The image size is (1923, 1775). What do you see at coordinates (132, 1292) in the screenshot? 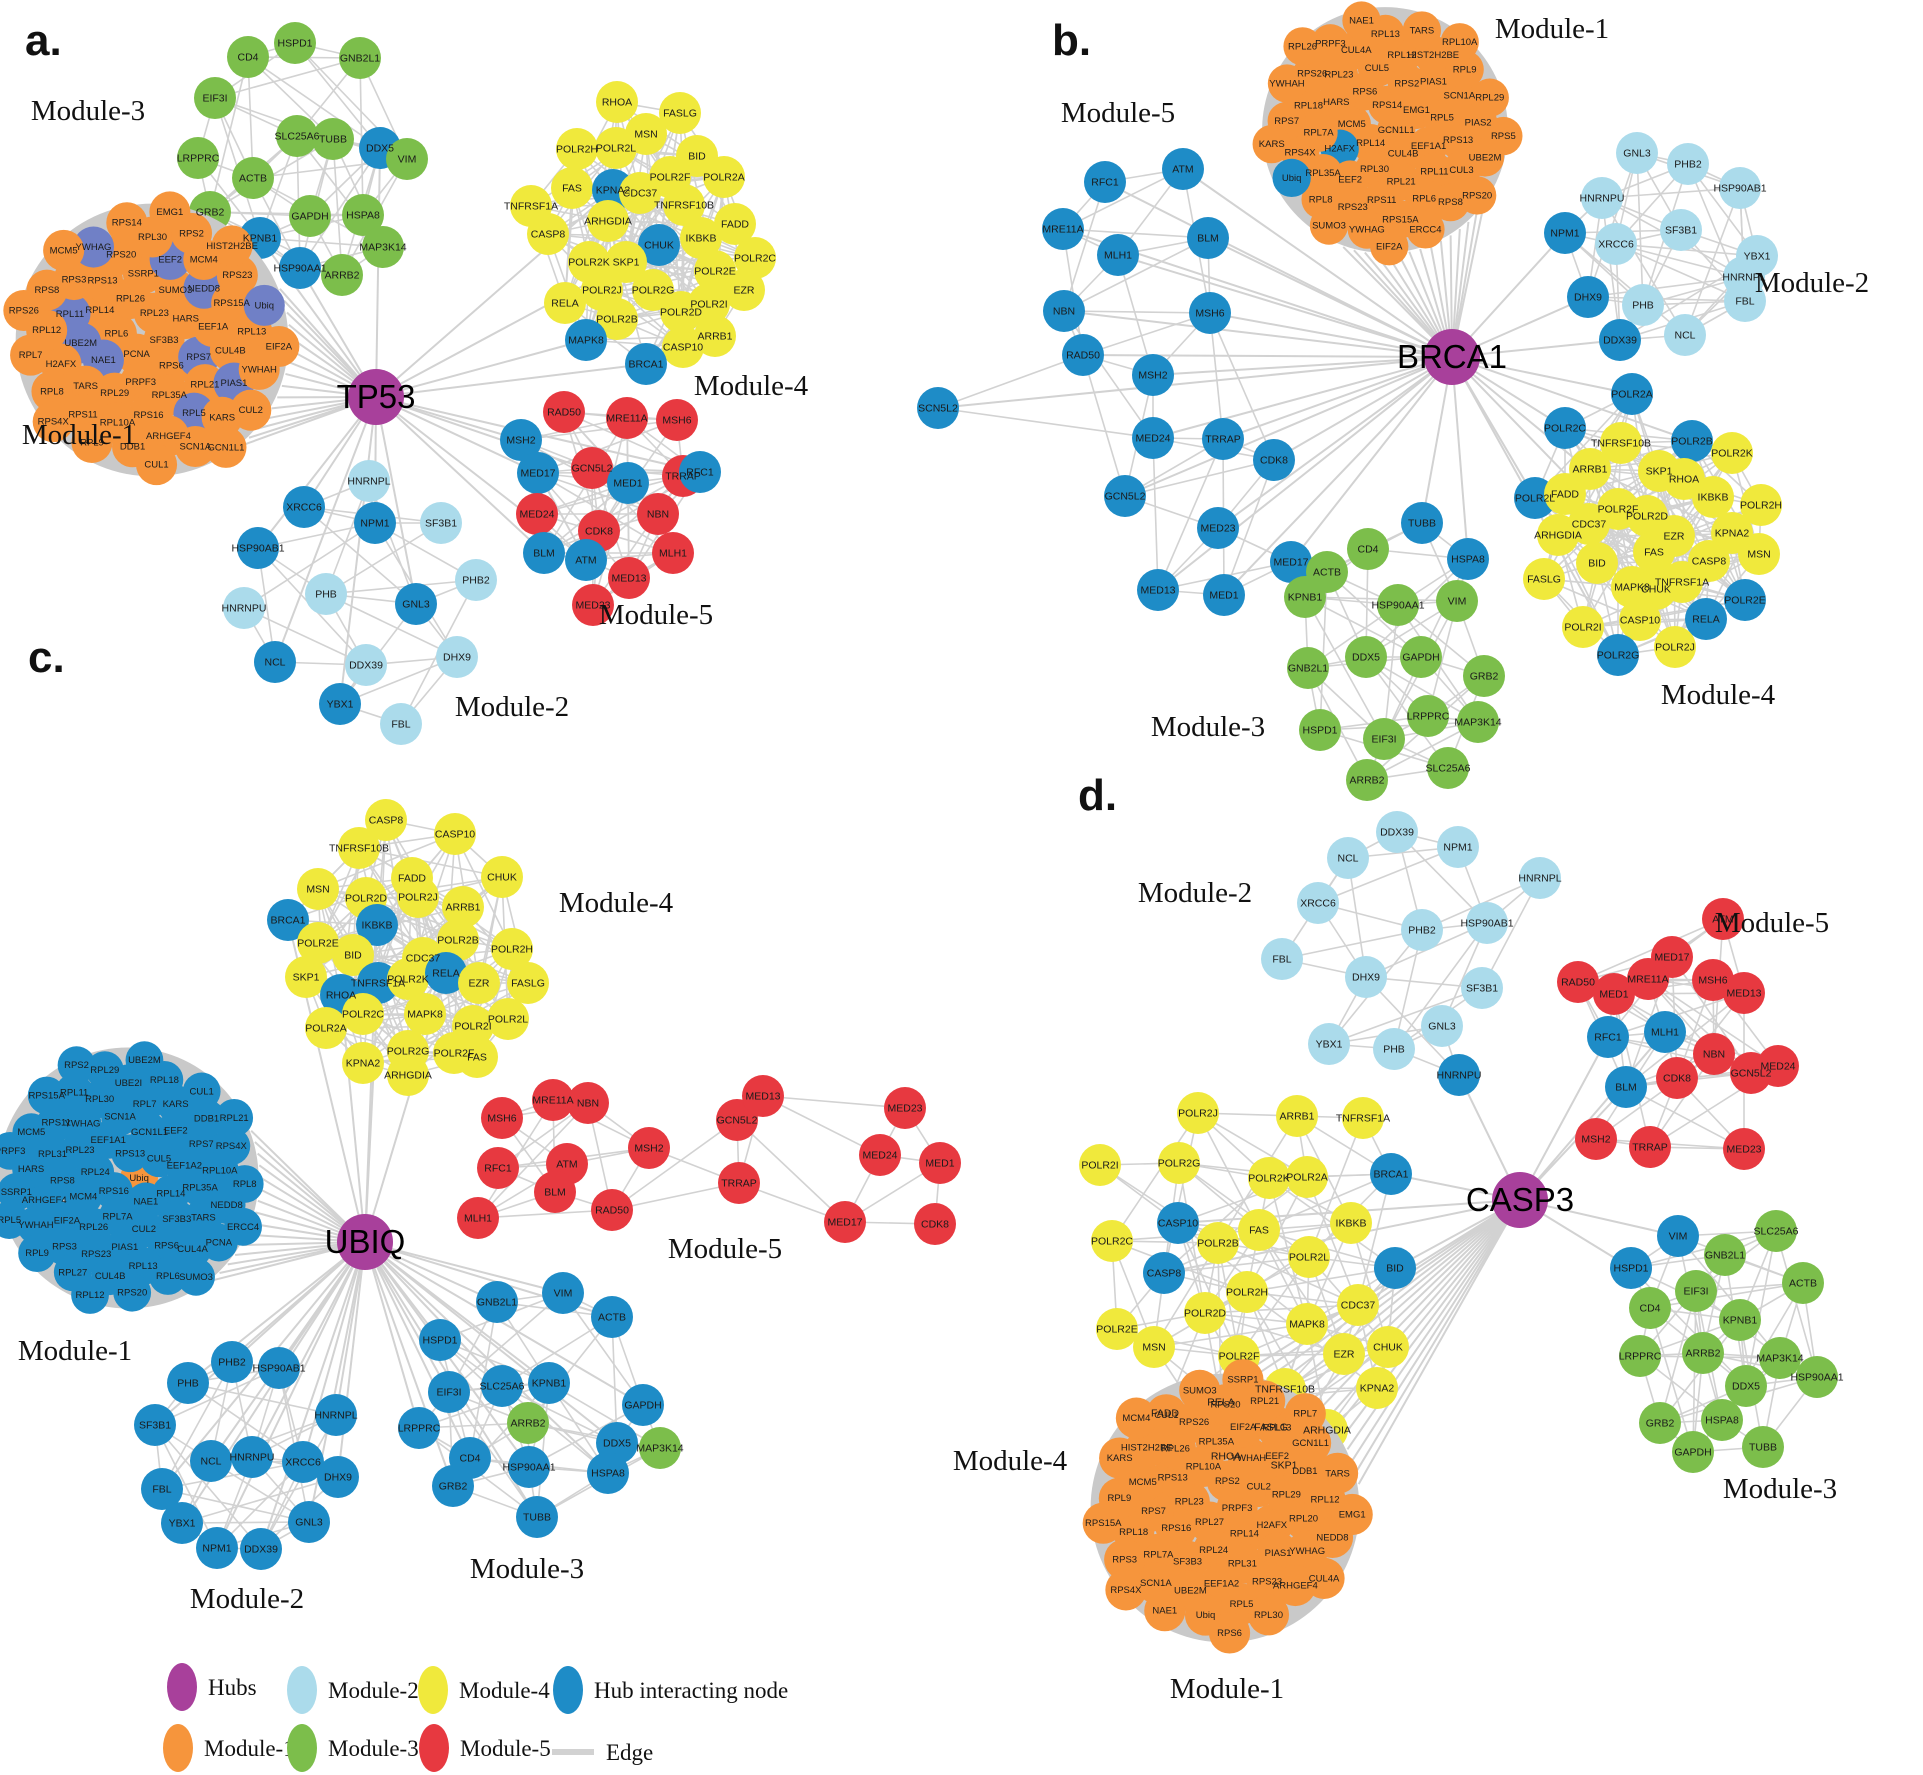
I see `node-RPS20` at bounding box center [132, 1292].